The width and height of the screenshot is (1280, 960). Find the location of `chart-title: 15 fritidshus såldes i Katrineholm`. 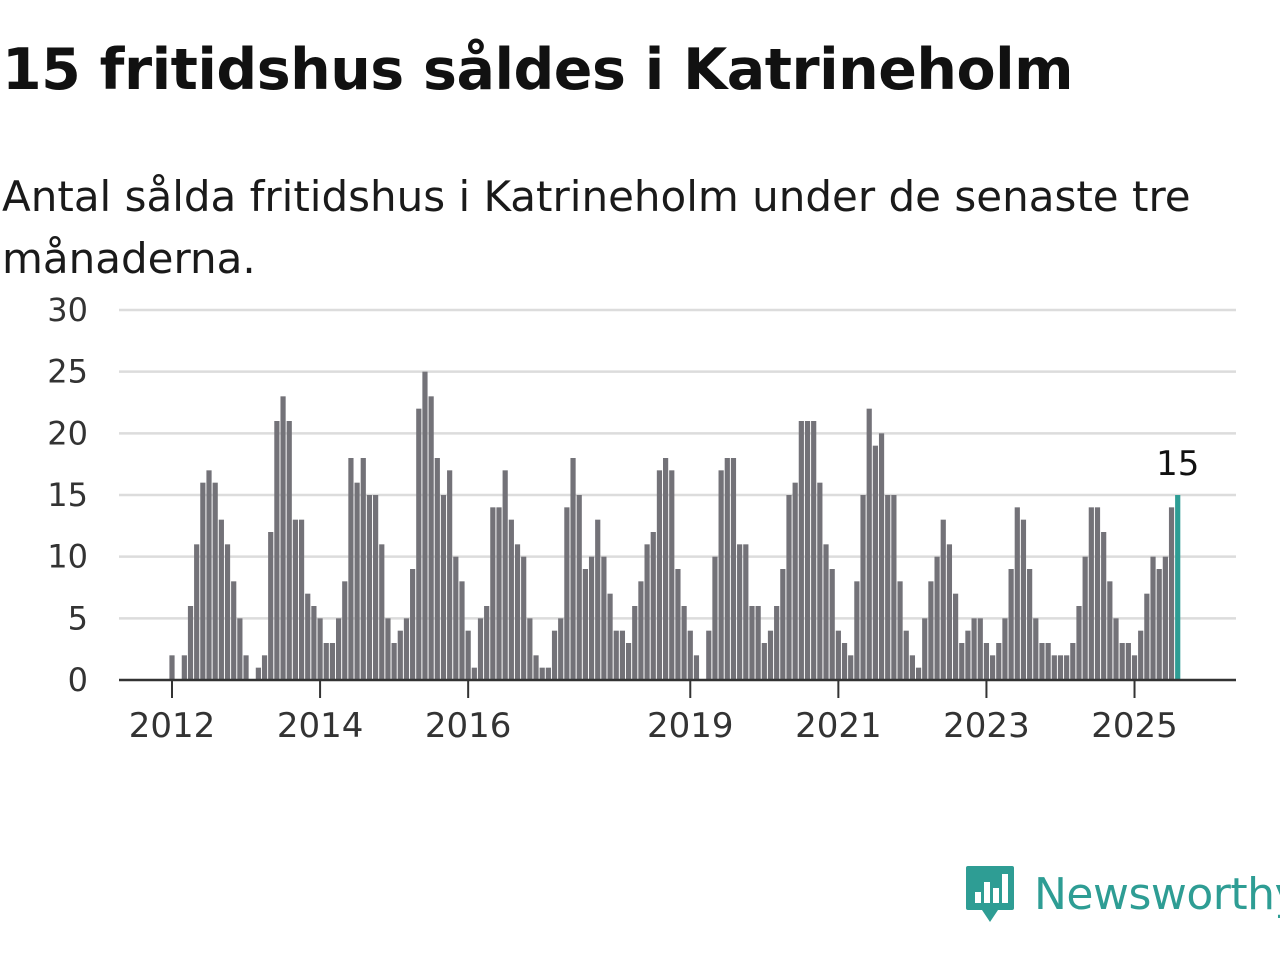

chart-title: 15 fritidshus såldes i Katrineholm is located at coordinates (538, 70).